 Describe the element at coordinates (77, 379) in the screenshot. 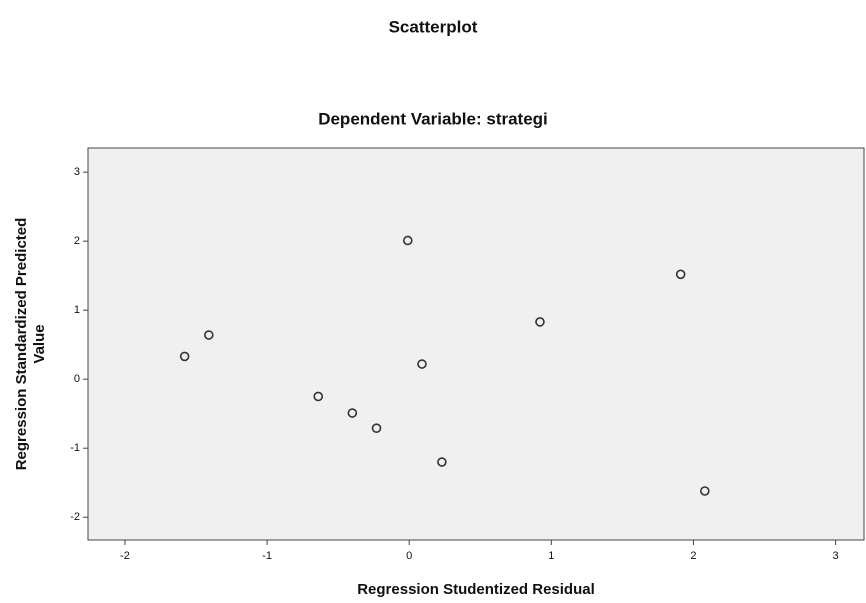

I see `y-tick-label: 0` at that location.